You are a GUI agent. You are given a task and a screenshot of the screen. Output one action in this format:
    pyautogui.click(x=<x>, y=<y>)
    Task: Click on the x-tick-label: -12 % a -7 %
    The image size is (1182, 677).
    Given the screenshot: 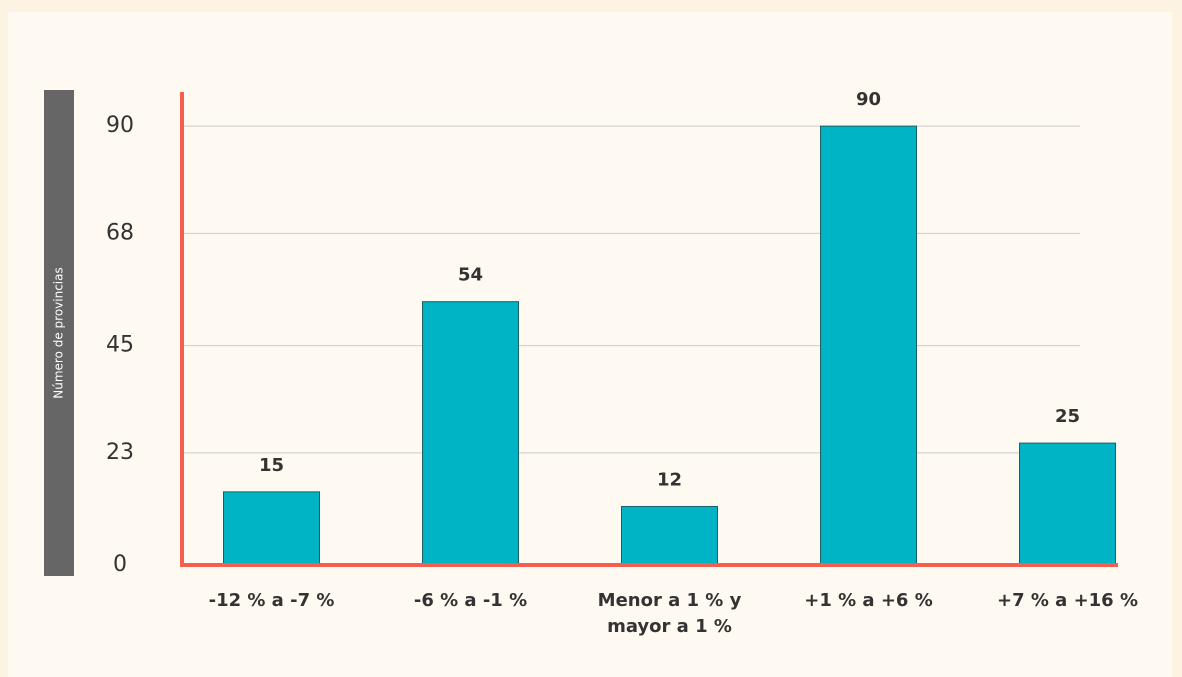 What is the action you would take?
    pyautogui.click(x=271, y=600)
    